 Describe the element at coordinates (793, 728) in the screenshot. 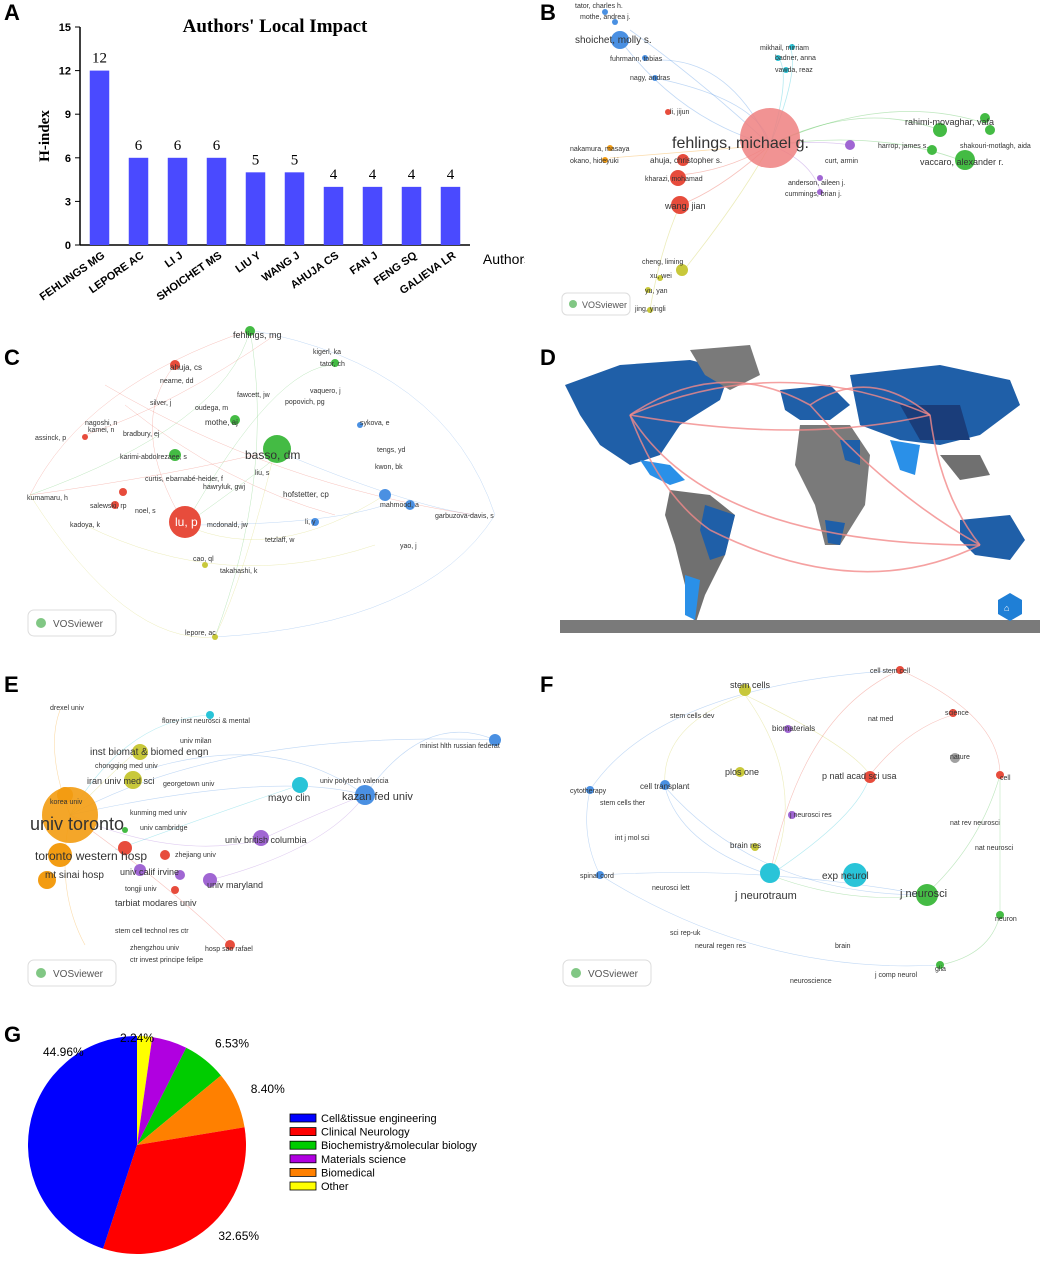

I see `network-f-label: biomaterials` at that location.